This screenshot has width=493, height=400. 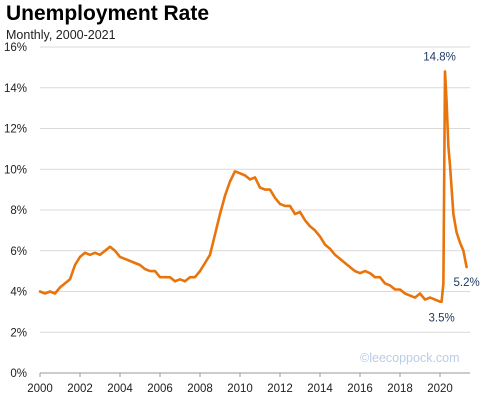 I want to click on annotations: 14.8% 3.5% 5.2%, so click(x=451, y=187).